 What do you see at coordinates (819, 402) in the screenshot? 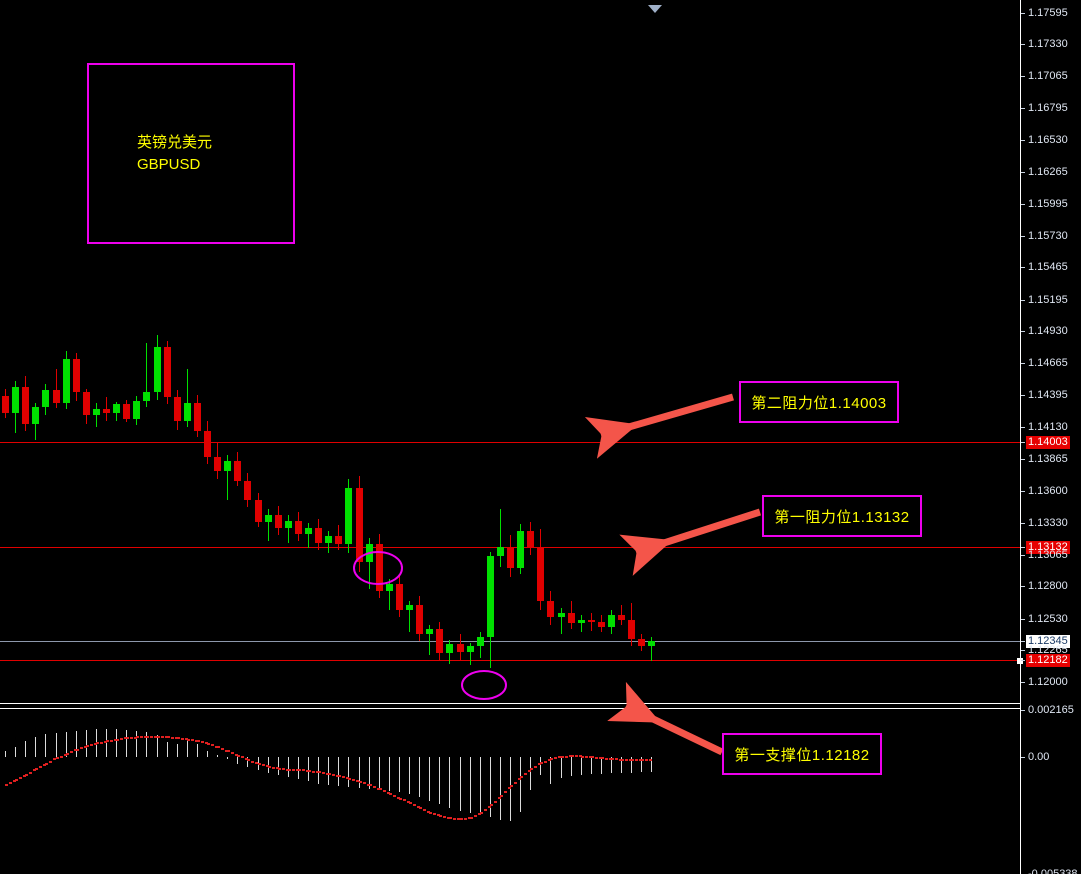
I see `annotation-resistance-2: 第二阻力位1.14003` at bounding box center [819, 402].